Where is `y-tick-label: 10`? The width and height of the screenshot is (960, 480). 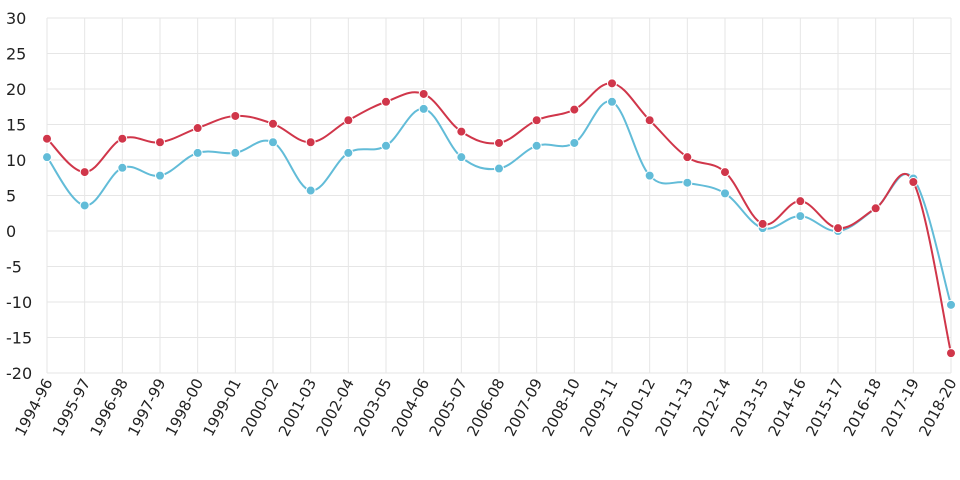 y-tick-label: 10 is located at coordinates (16, 160).